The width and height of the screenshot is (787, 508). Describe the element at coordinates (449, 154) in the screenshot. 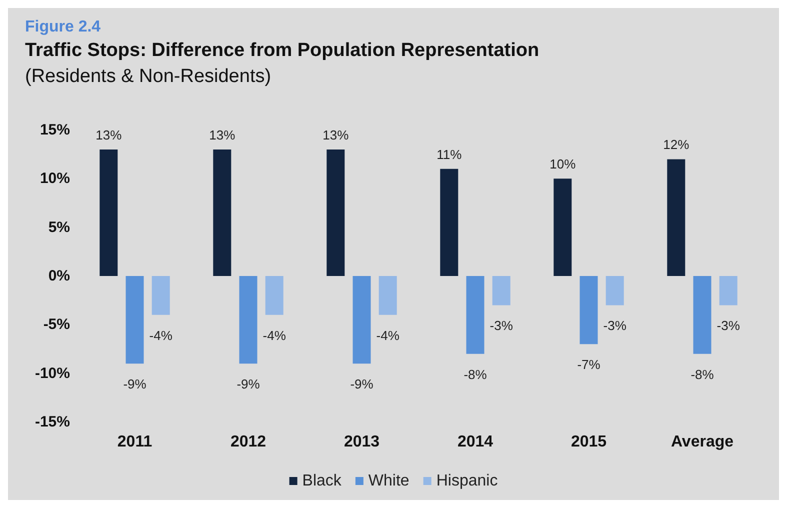

I see `data-label: 11%` at that location.